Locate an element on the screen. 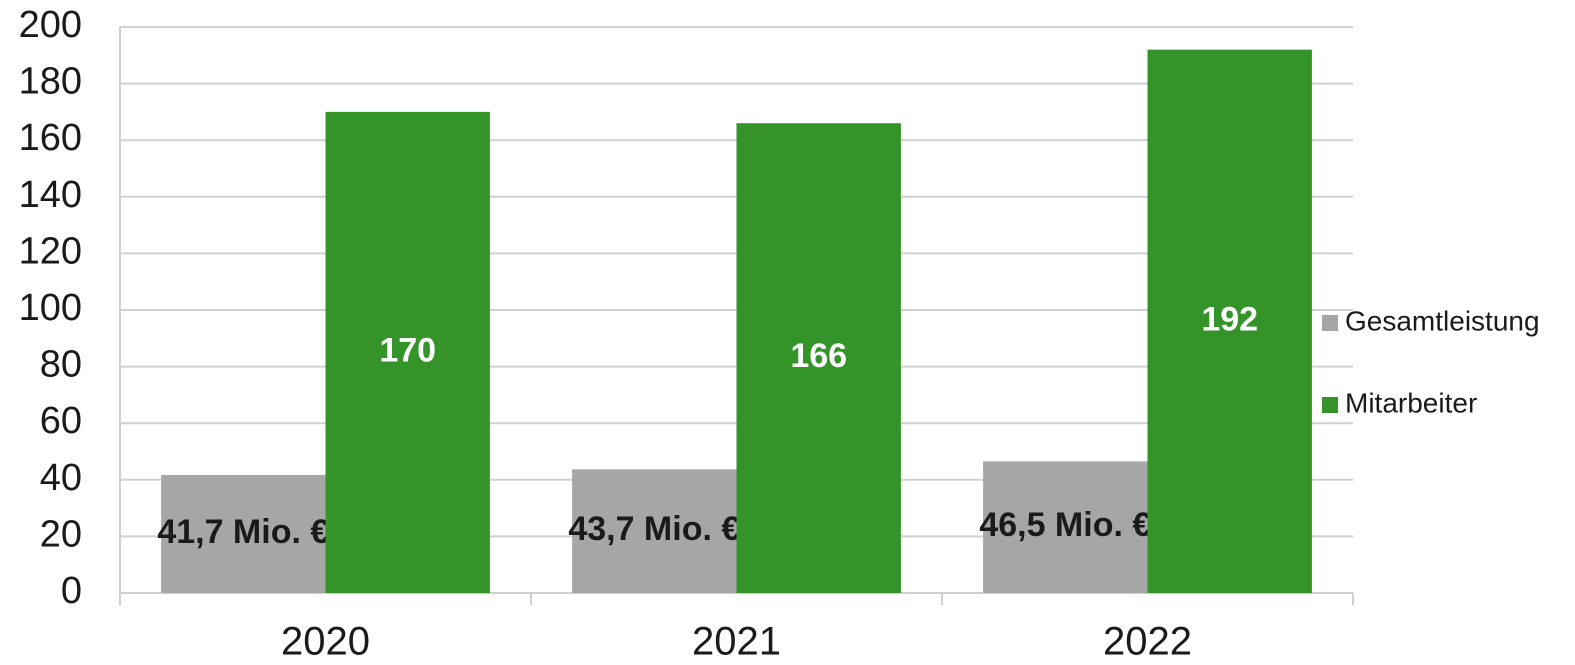 The width and height of the screenshot is (1575, 665). y-tick-label: 40 is located at coordinates (61, 478).